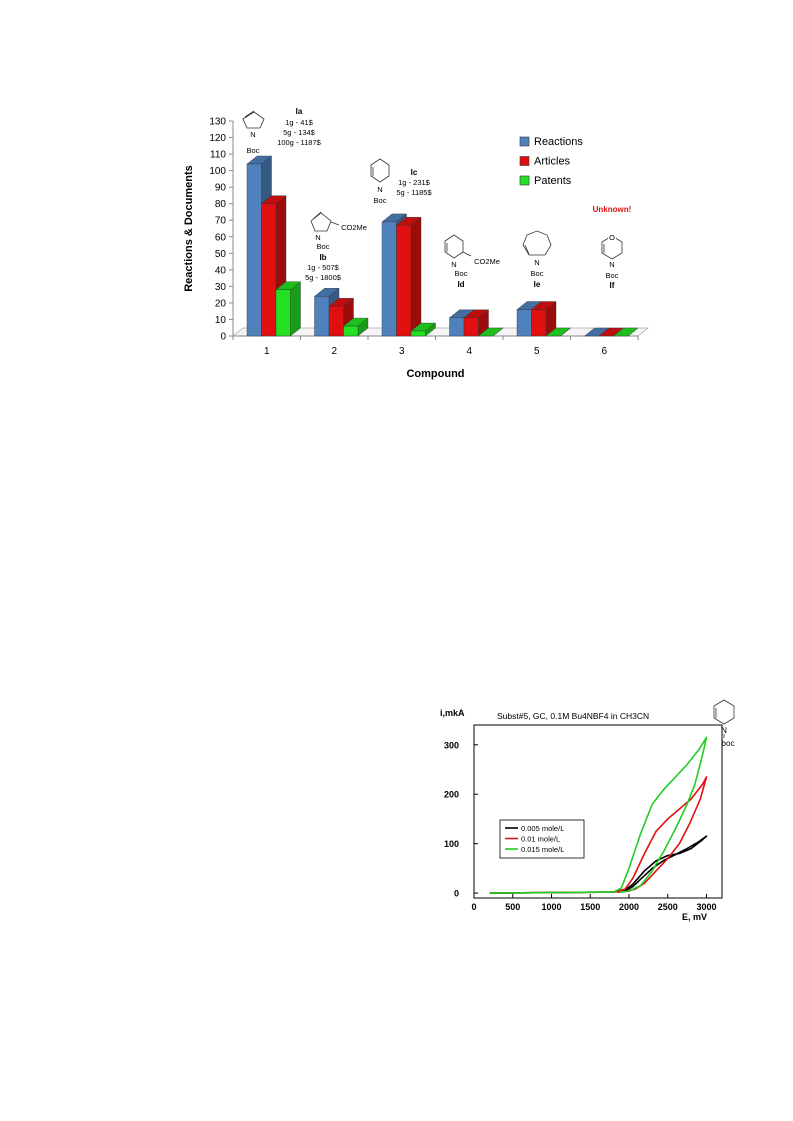  I want to click on y-tick-label: 100, so click(217, 171).